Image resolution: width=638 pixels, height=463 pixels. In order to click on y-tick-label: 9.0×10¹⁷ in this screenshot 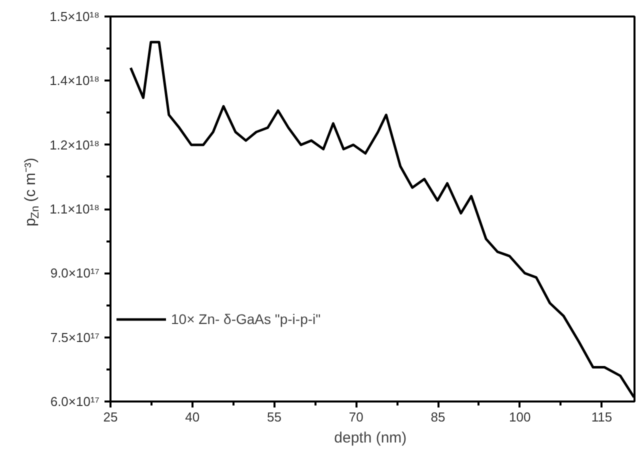, I will do `click(75, 273)`.